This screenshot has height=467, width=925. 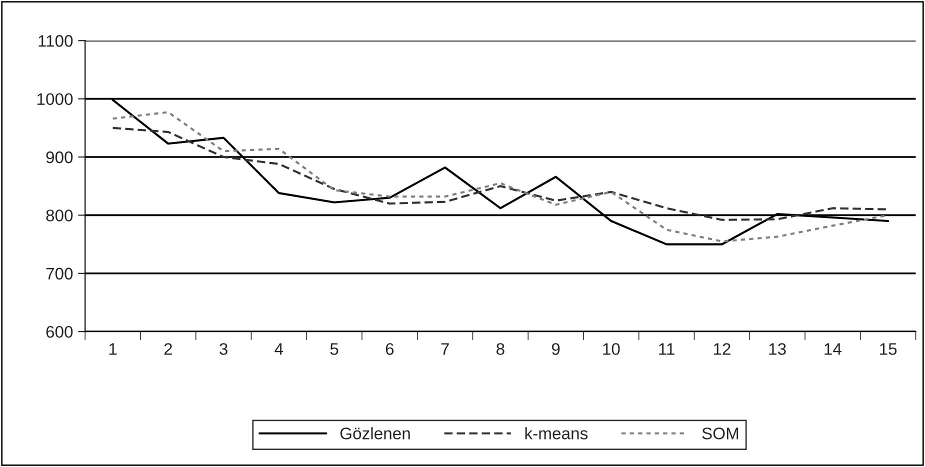 I want to click on y-tick-label: 1000, so click(x=55, y=99).